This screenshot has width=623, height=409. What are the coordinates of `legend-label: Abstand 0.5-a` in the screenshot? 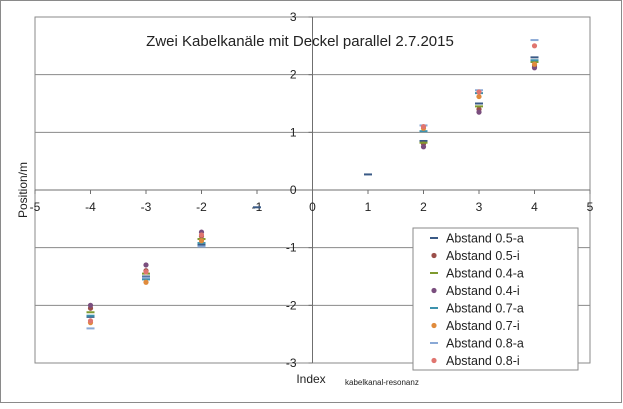 It's located at (485, 239).